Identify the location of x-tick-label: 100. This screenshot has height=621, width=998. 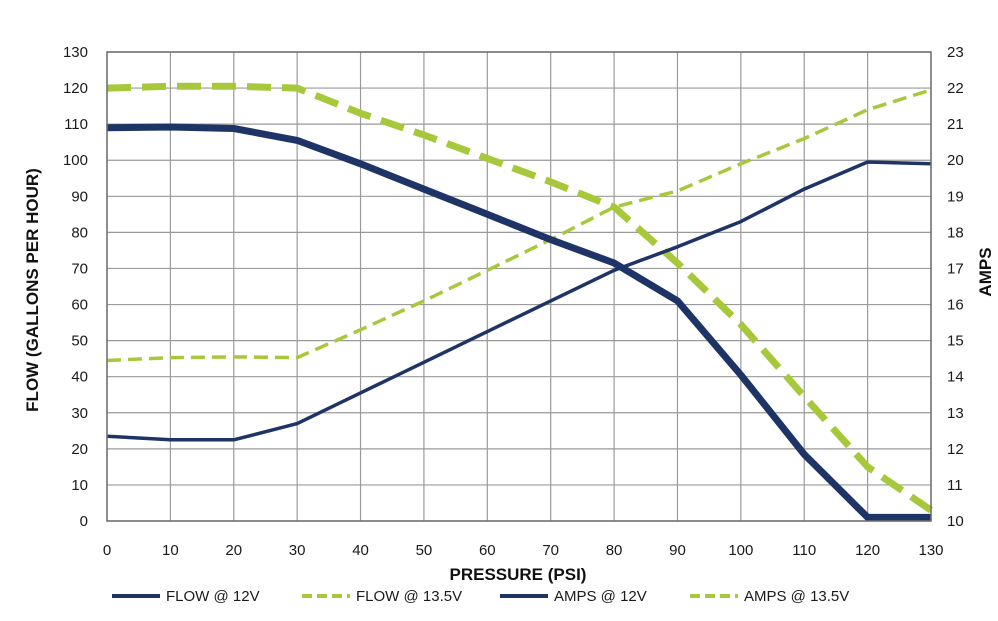
(740, 550).